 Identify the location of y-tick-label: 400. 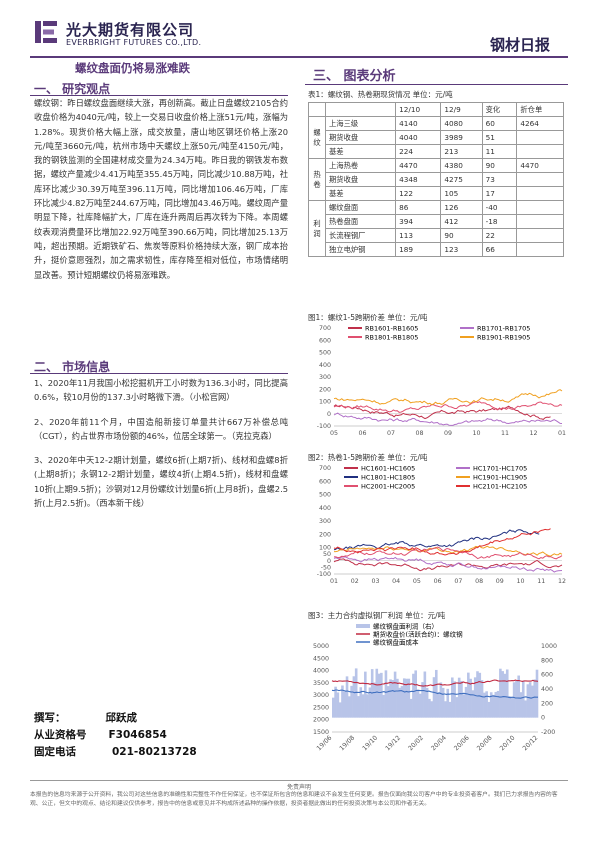
(325, 508).